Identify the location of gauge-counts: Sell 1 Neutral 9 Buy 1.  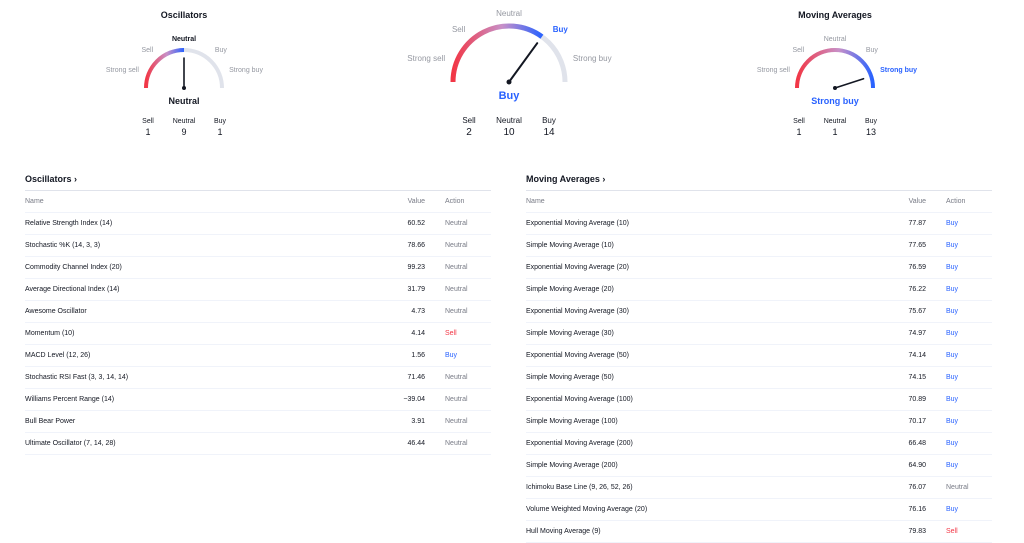
(184, 127).